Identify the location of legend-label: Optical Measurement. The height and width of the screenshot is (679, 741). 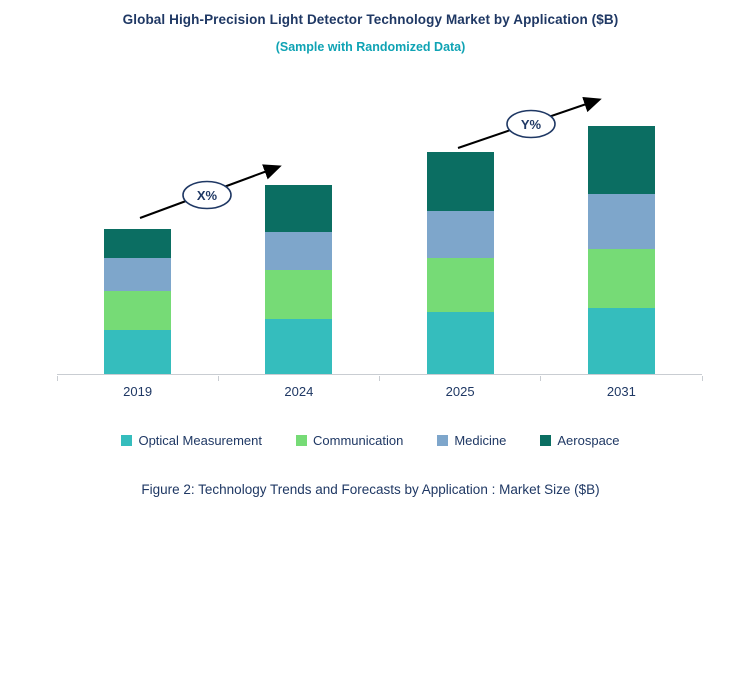
(200, 440).